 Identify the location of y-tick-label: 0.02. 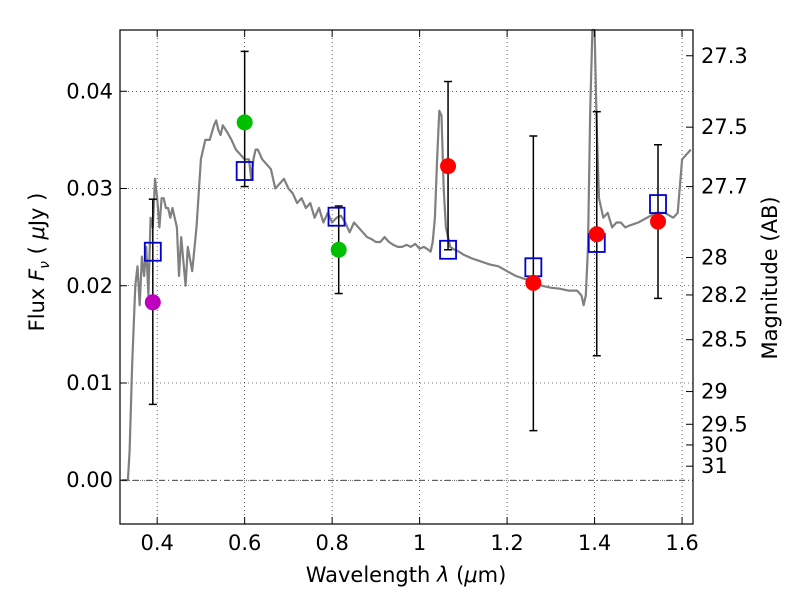
(89, 286).